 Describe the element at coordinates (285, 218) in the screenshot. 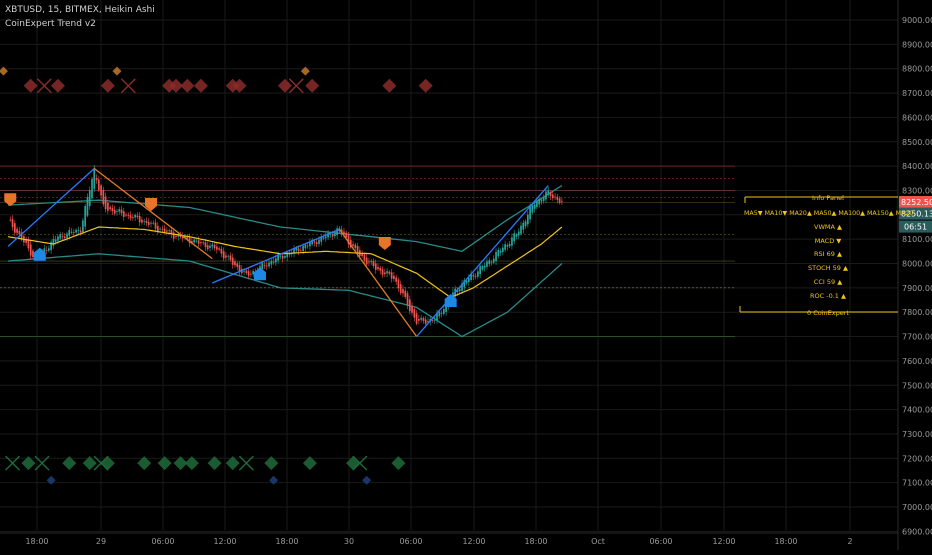

I see `band-upper` at that location.